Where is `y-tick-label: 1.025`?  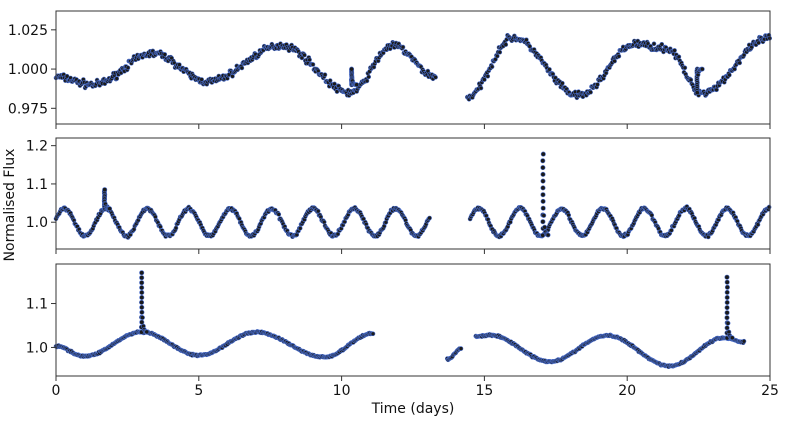
y-tick-label: 1.025 is located at coordinates (28, 31).